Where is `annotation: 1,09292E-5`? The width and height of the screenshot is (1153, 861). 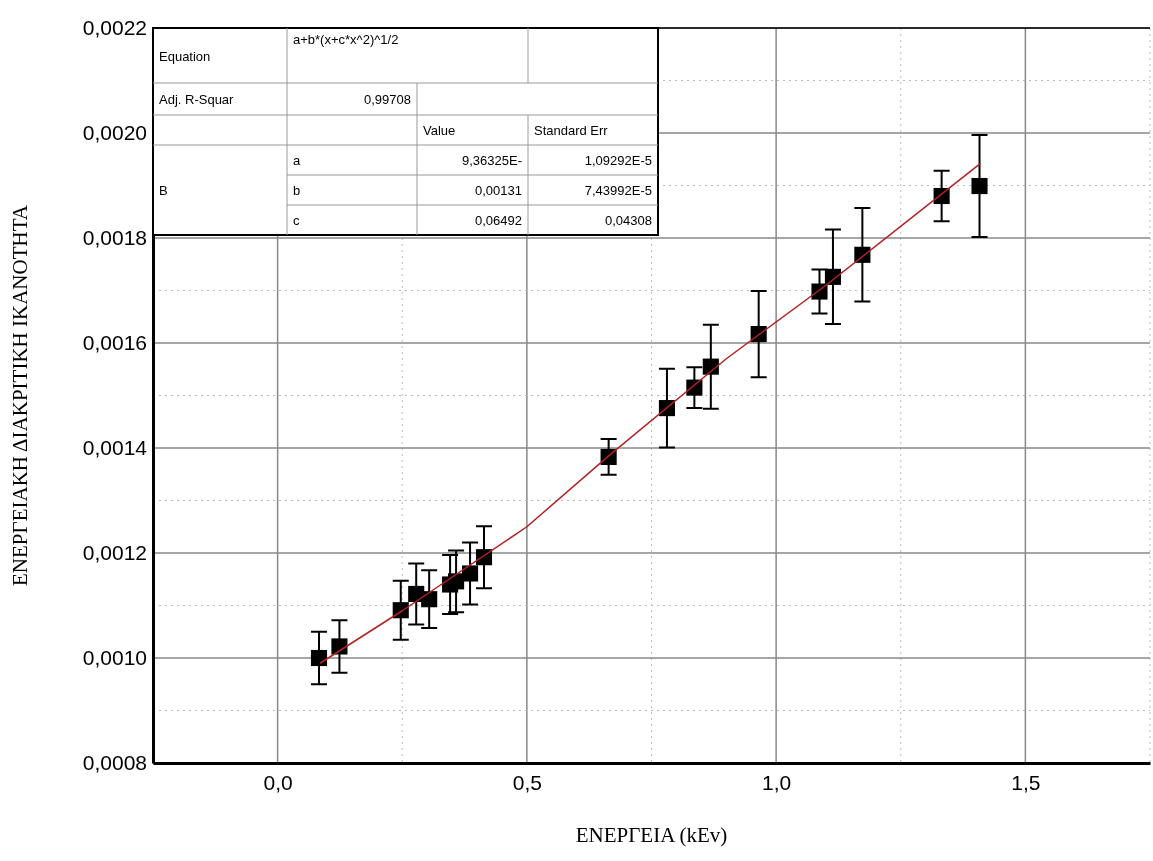 annotation: 1,09292E-5 is located at coordinates (618, 160).